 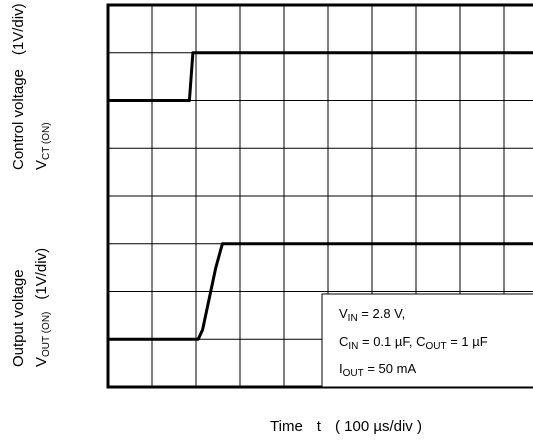 What do you see at coordinates (377, 370) in the screenshot?
I see `annotation-line-iout: IOUT = 50 mA` at bounding box center [377, 370].